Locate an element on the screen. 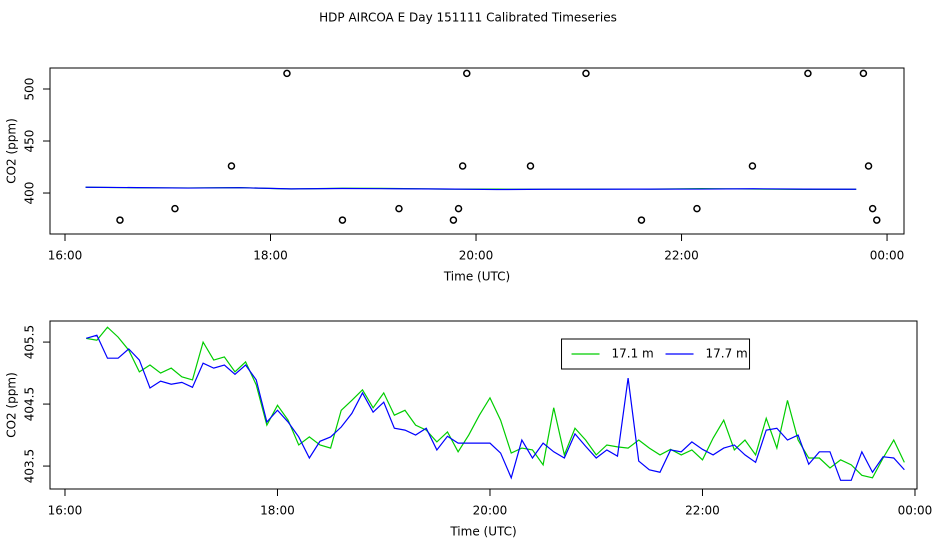 This screenshot has width=936, height=540. y-tick-label: 500 is located at coordinates (30, 89).